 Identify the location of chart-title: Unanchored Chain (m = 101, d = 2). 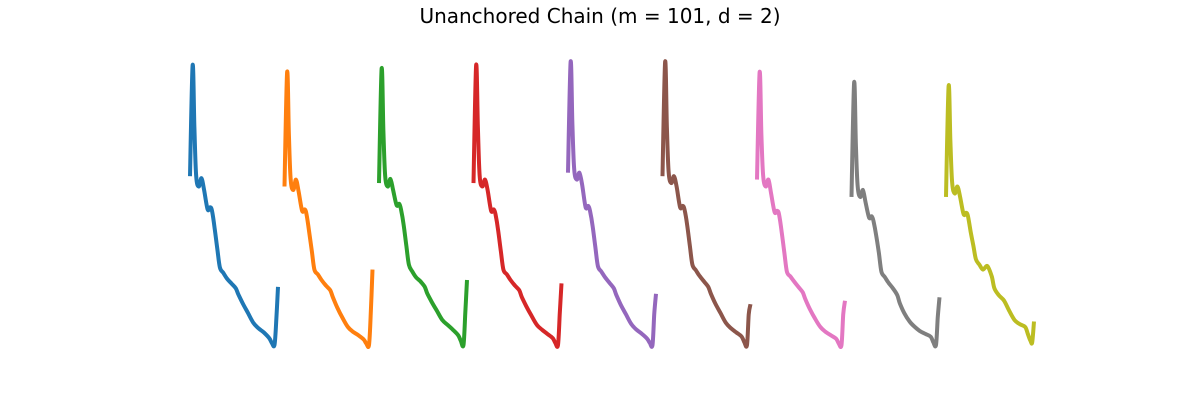
(600, 16).